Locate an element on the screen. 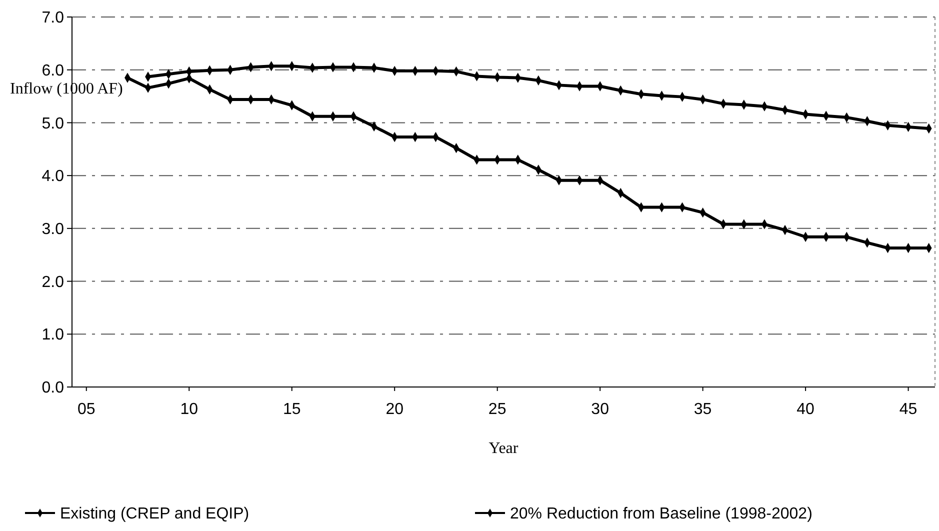 This screenshot has height=531, width=939. y-tick-label: 3.0 is located at coordinates (53, 229).